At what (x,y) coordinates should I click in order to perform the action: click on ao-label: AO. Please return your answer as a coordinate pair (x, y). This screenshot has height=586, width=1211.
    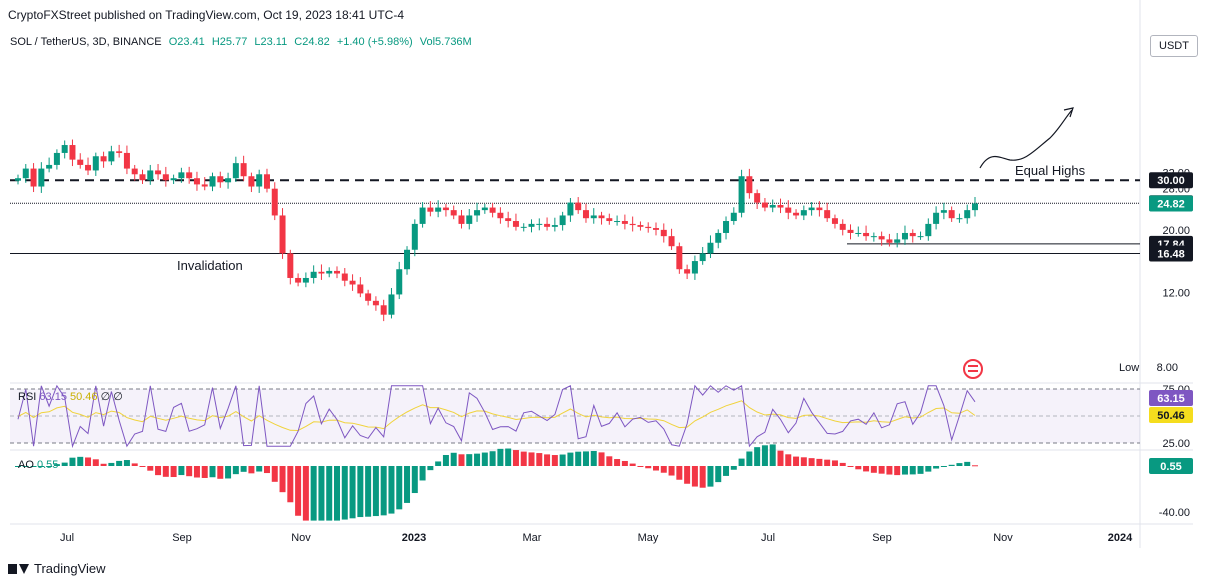
    Looking at the image, I should click on (26, 465).